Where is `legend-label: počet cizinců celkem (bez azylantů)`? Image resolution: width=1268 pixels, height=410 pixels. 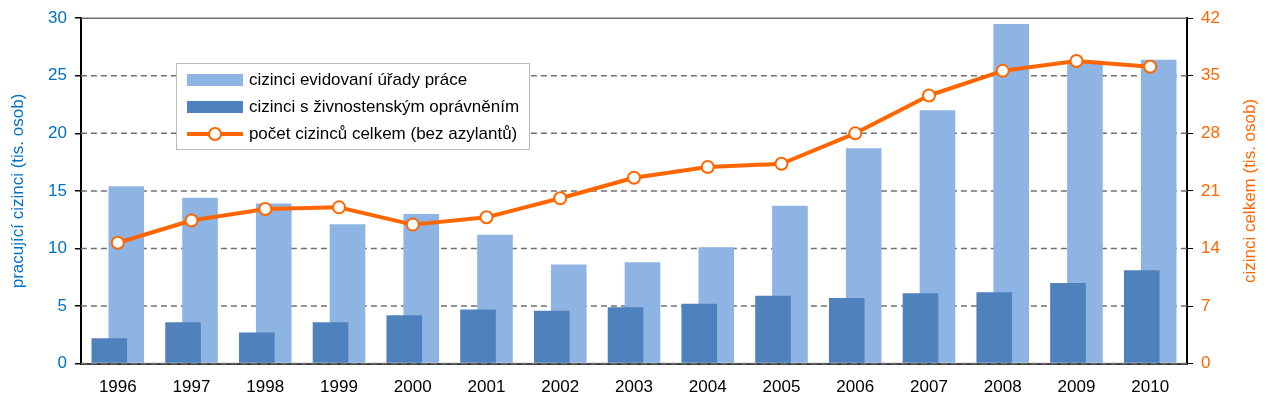
legend-label: počet cizinců celkem (bez azylantů) is located at coordinates (383, 133).